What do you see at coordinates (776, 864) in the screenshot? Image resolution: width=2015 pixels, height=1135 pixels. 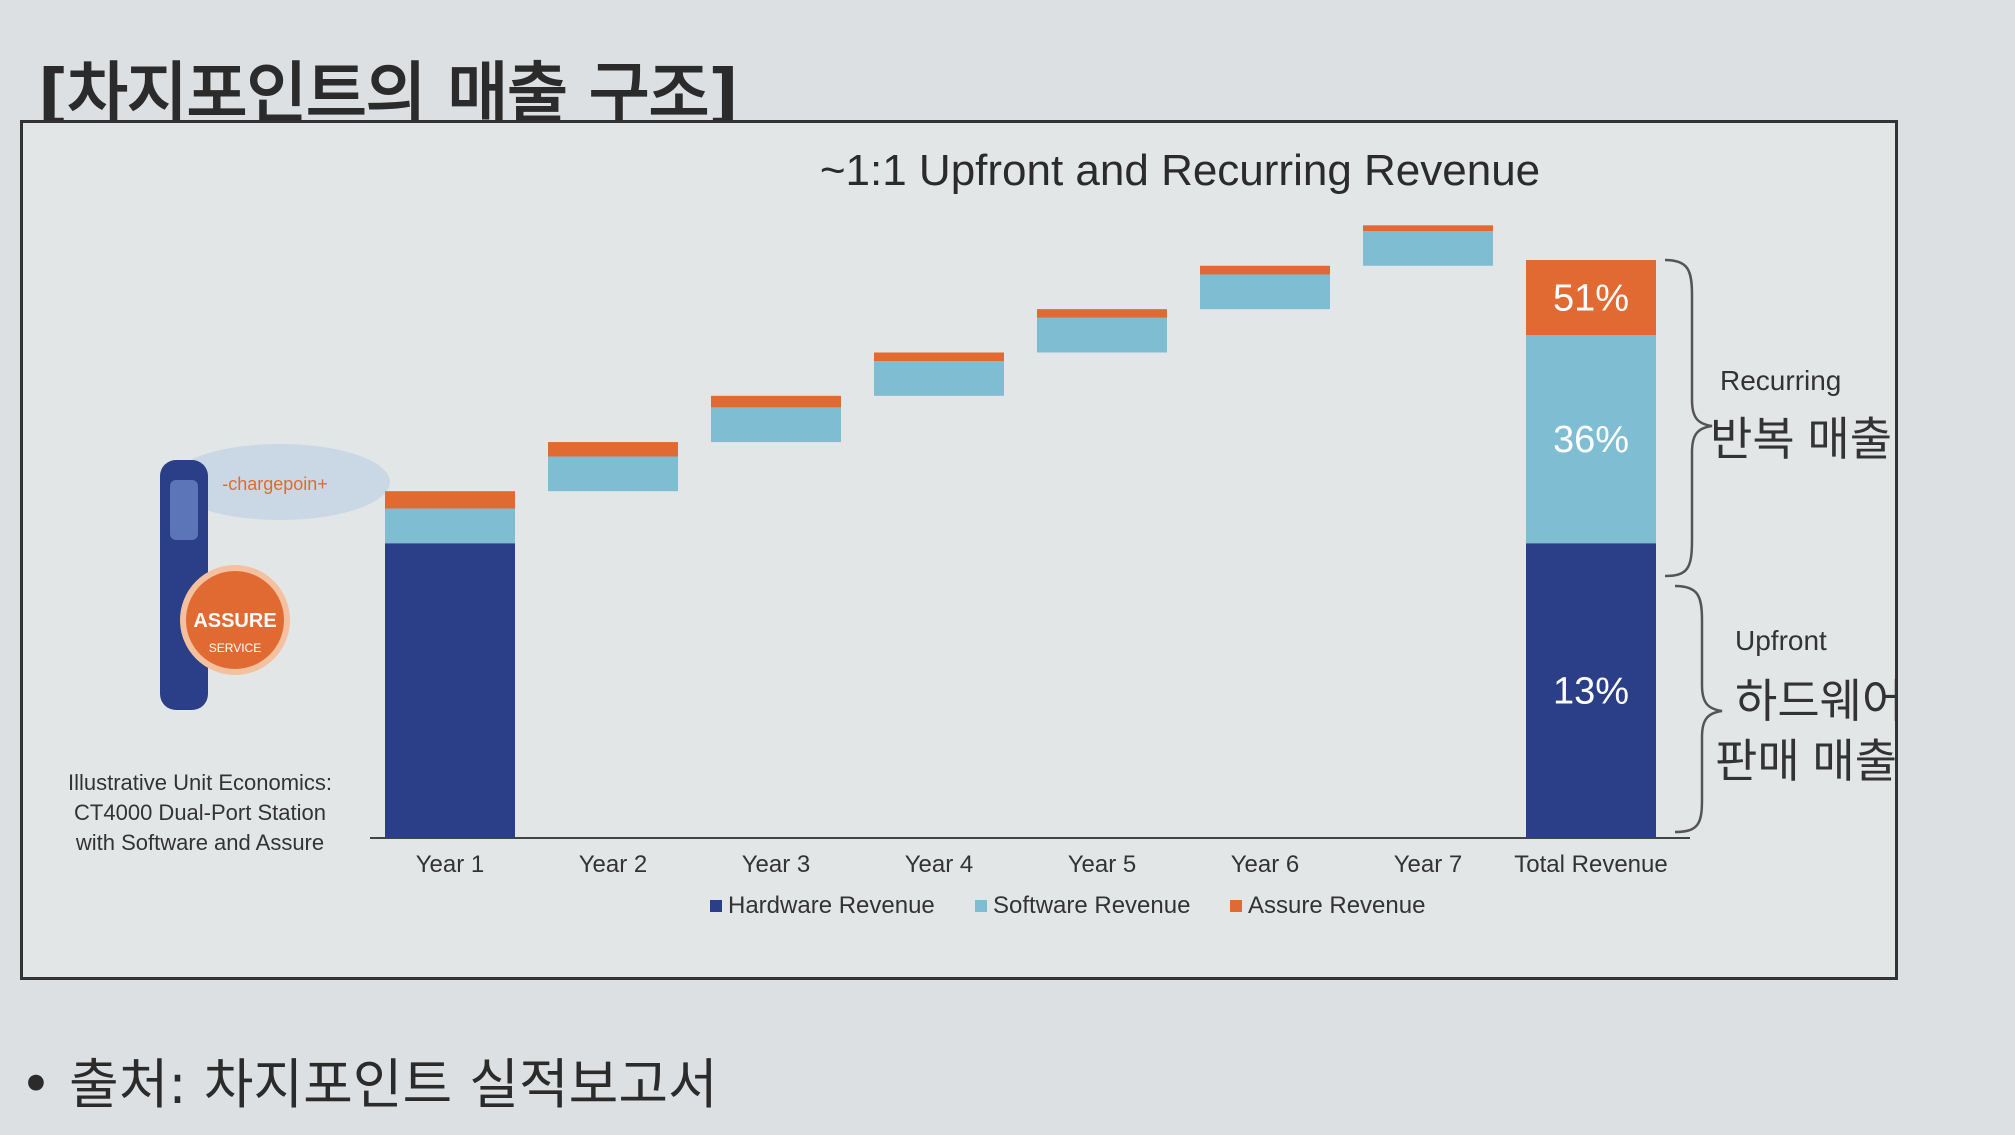 I see `x-tick-label: Year 3` at bounding box center [776, 864].